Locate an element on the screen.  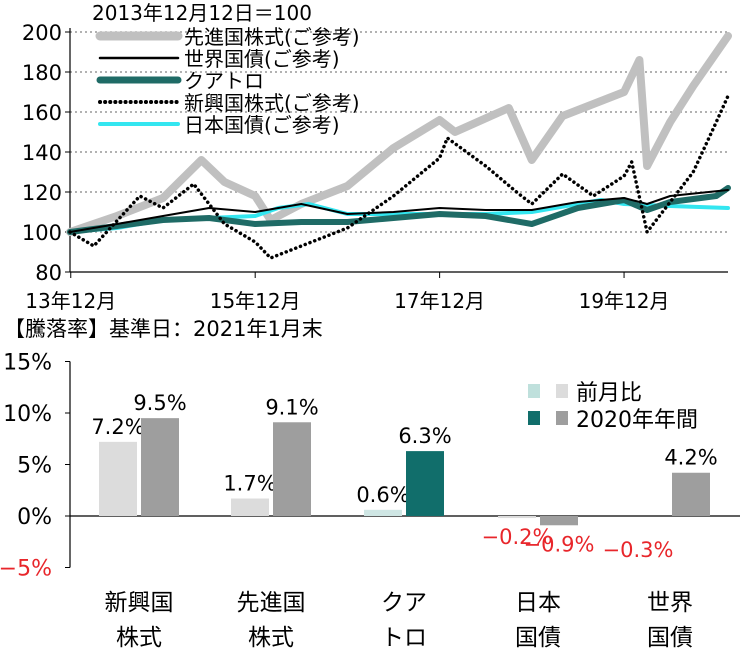
y-tick-label: 120 is located at coordinates (42, 193).